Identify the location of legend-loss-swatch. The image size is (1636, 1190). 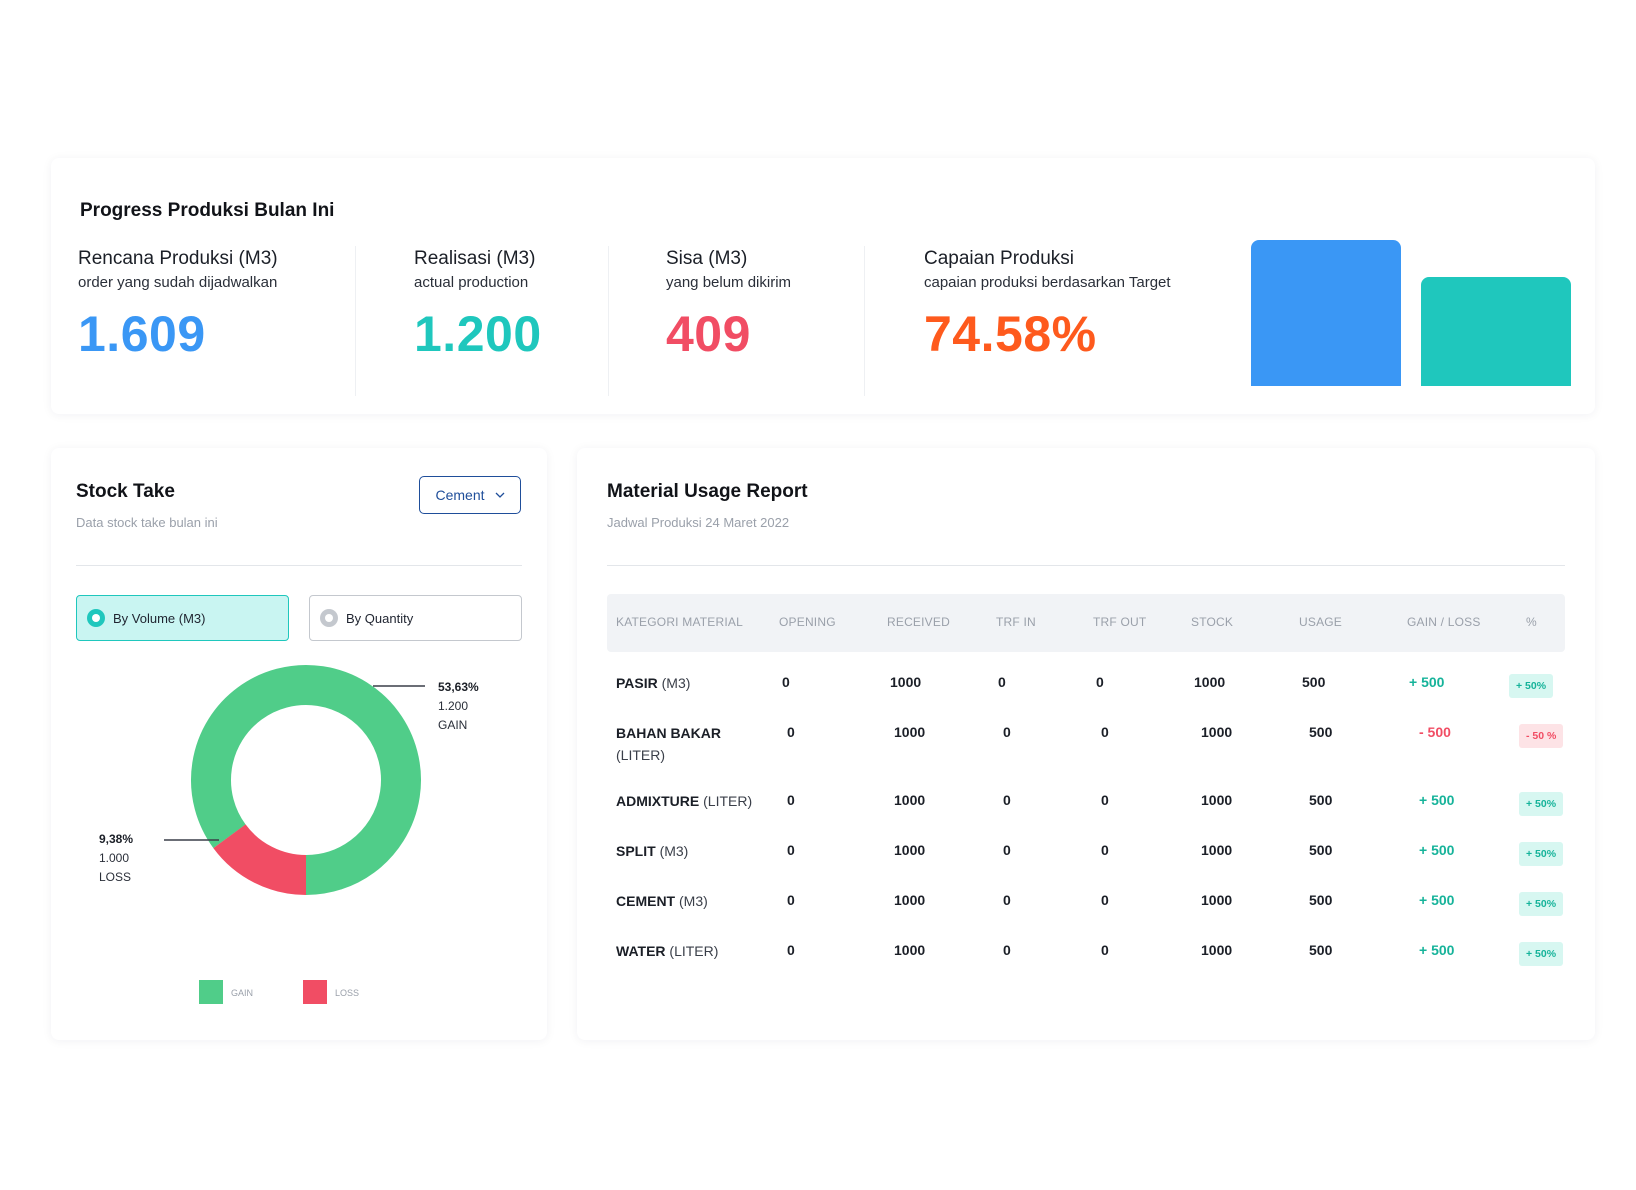
(315, 992).